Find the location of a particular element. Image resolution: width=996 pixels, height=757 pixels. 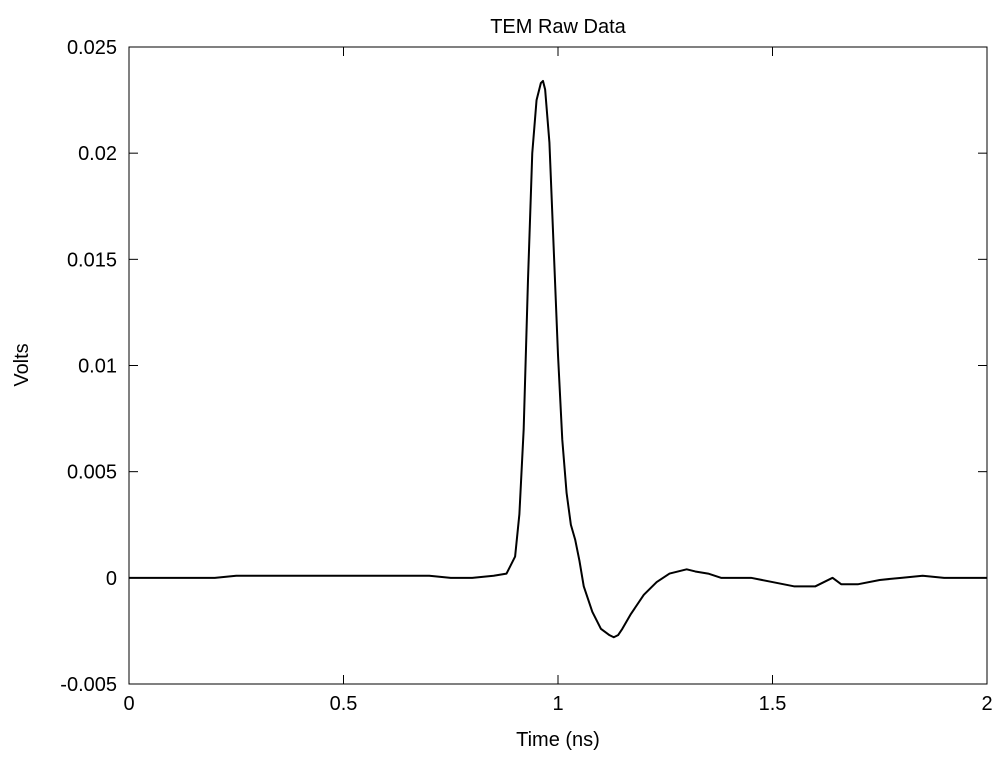

y-tick-label: 0 is located at coordinates (111, 579).